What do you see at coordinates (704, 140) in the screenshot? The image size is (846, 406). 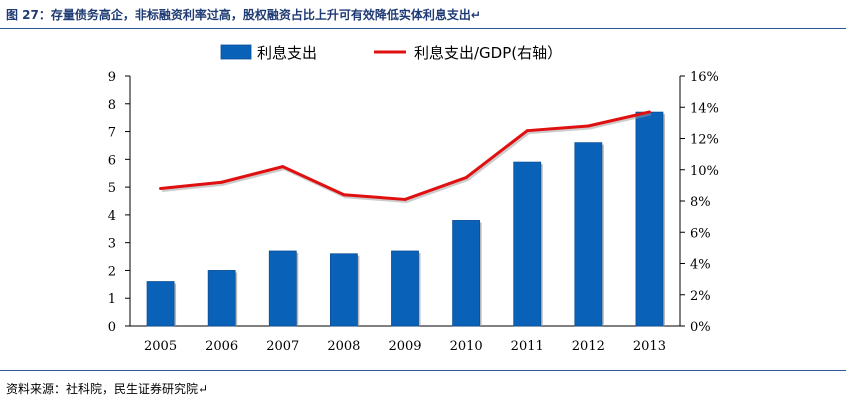 I see `right-tick-label: 12%` at bounding box center [704, 140].